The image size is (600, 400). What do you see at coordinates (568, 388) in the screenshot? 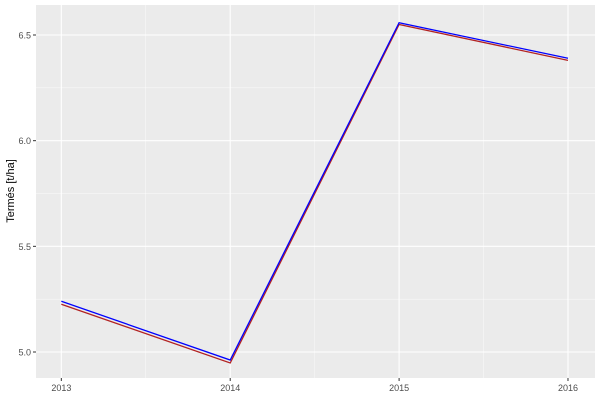
I see `x-tick-label: 2016` at bounding box center [568, 388].